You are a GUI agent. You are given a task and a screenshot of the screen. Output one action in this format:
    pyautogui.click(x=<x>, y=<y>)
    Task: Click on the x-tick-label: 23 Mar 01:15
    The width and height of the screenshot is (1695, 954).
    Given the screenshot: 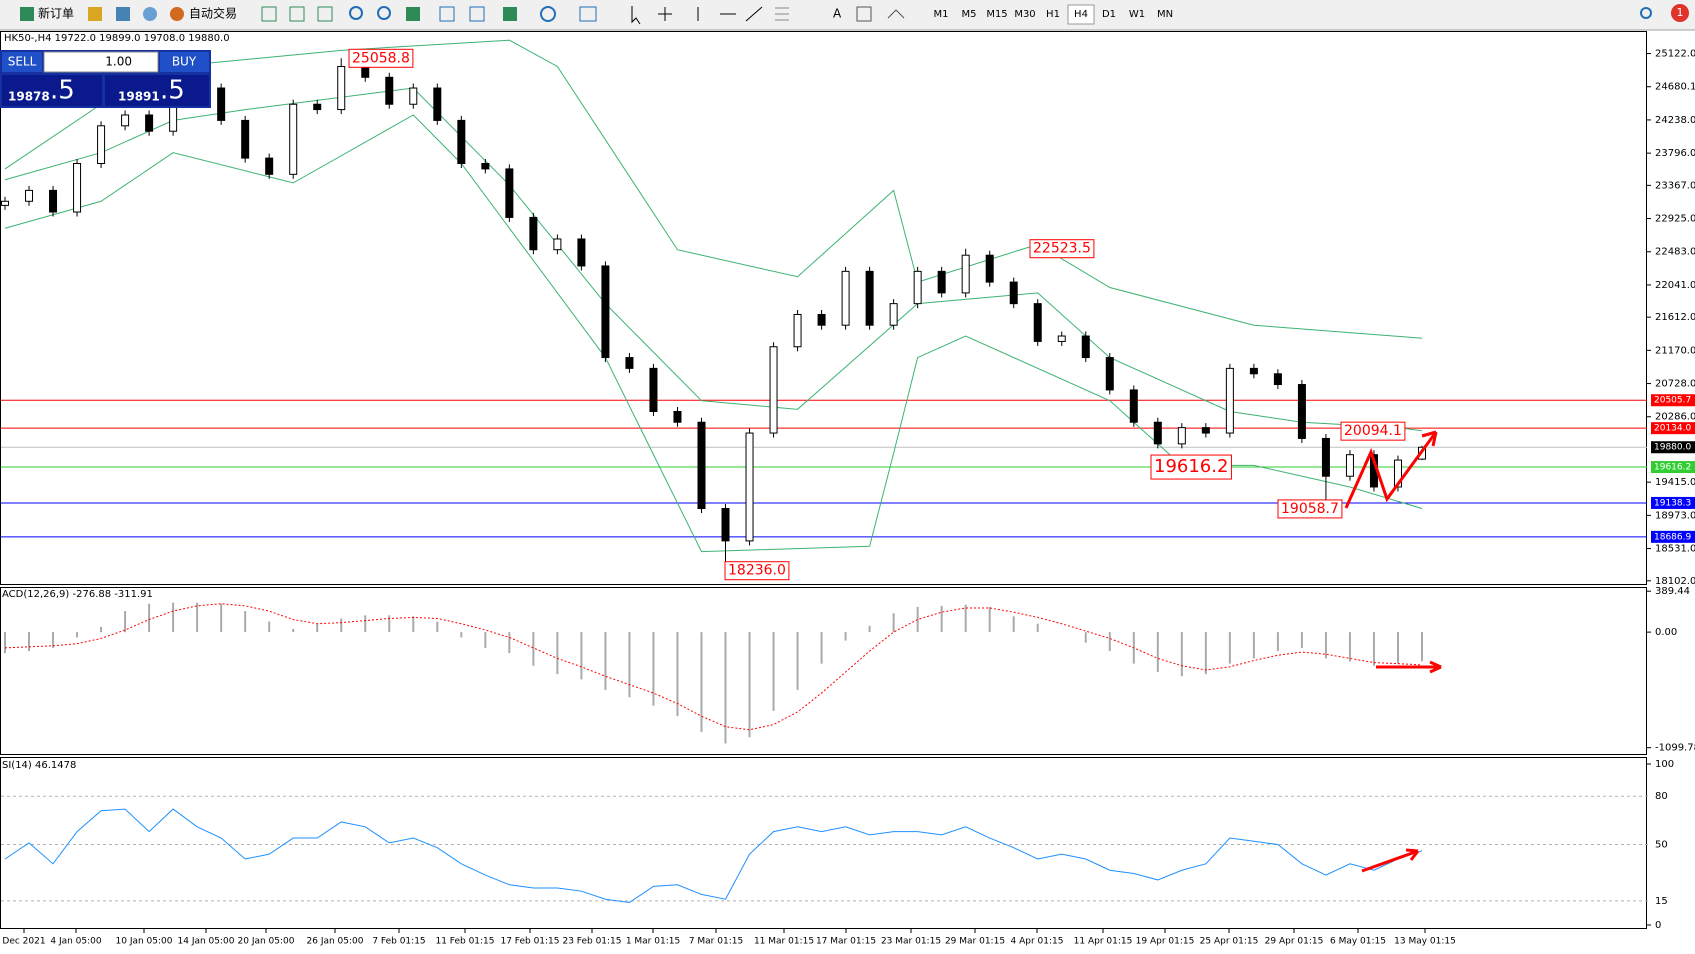 What is the action you would take?
    pyautogui.click(x=911, y=942)
    